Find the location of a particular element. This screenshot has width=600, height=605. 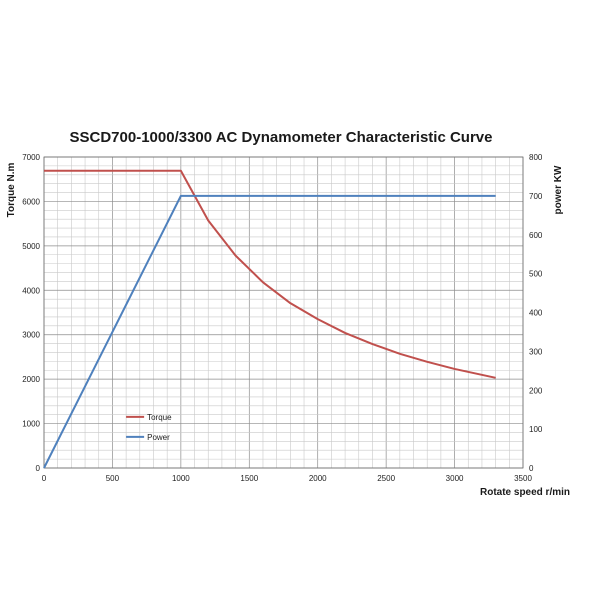

x-tick-label: 2000 is located at coordinates (318, 478).